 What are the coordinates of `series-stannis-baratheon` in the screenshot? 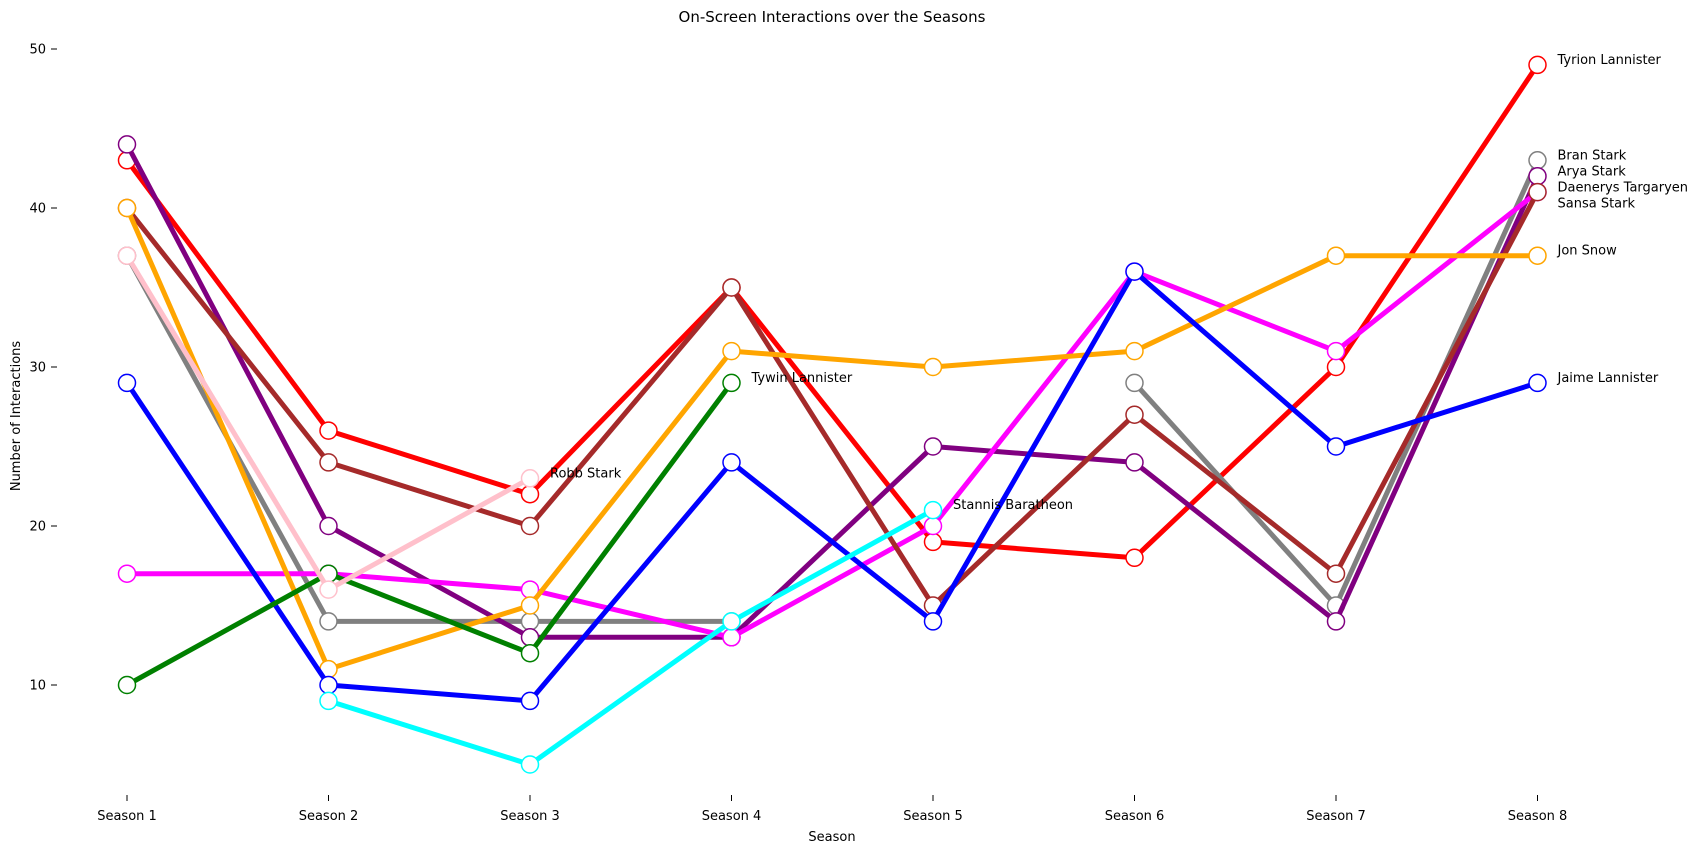 It's located at (631, 637).